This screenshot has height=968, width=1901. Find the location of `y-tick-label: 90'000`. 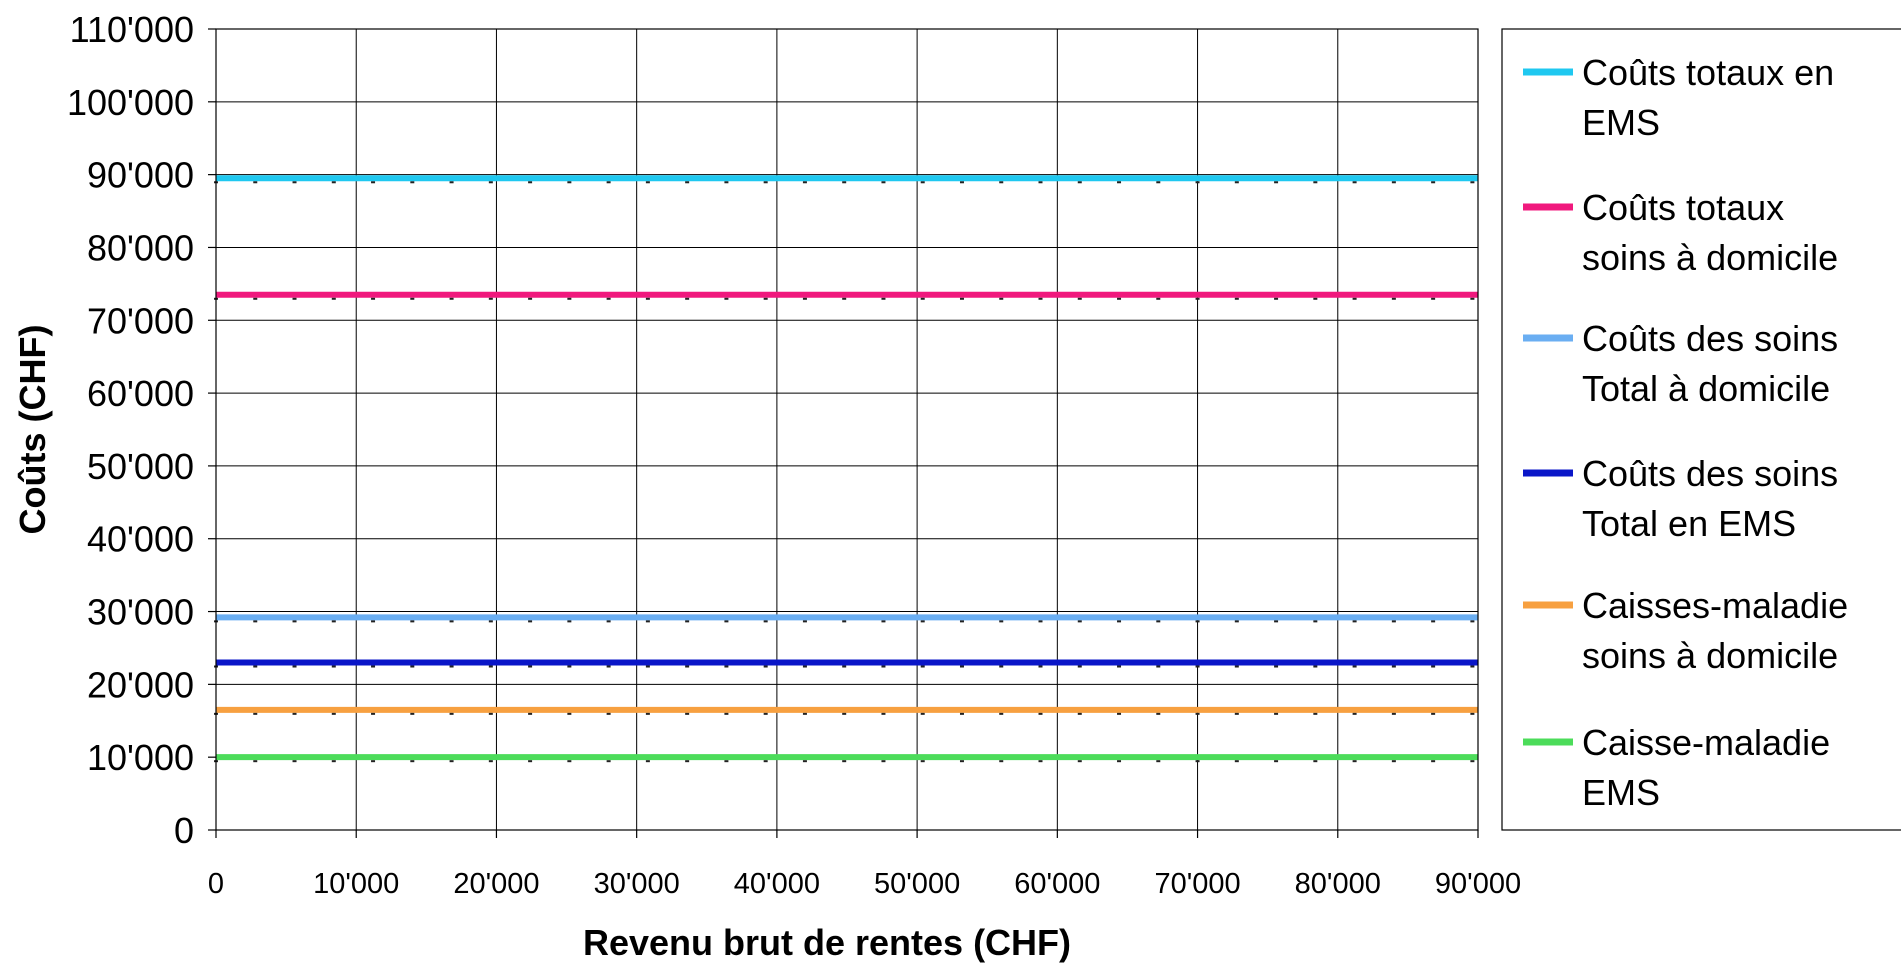

y-tick-label: 90'000 is located at coordinates (140, 175).